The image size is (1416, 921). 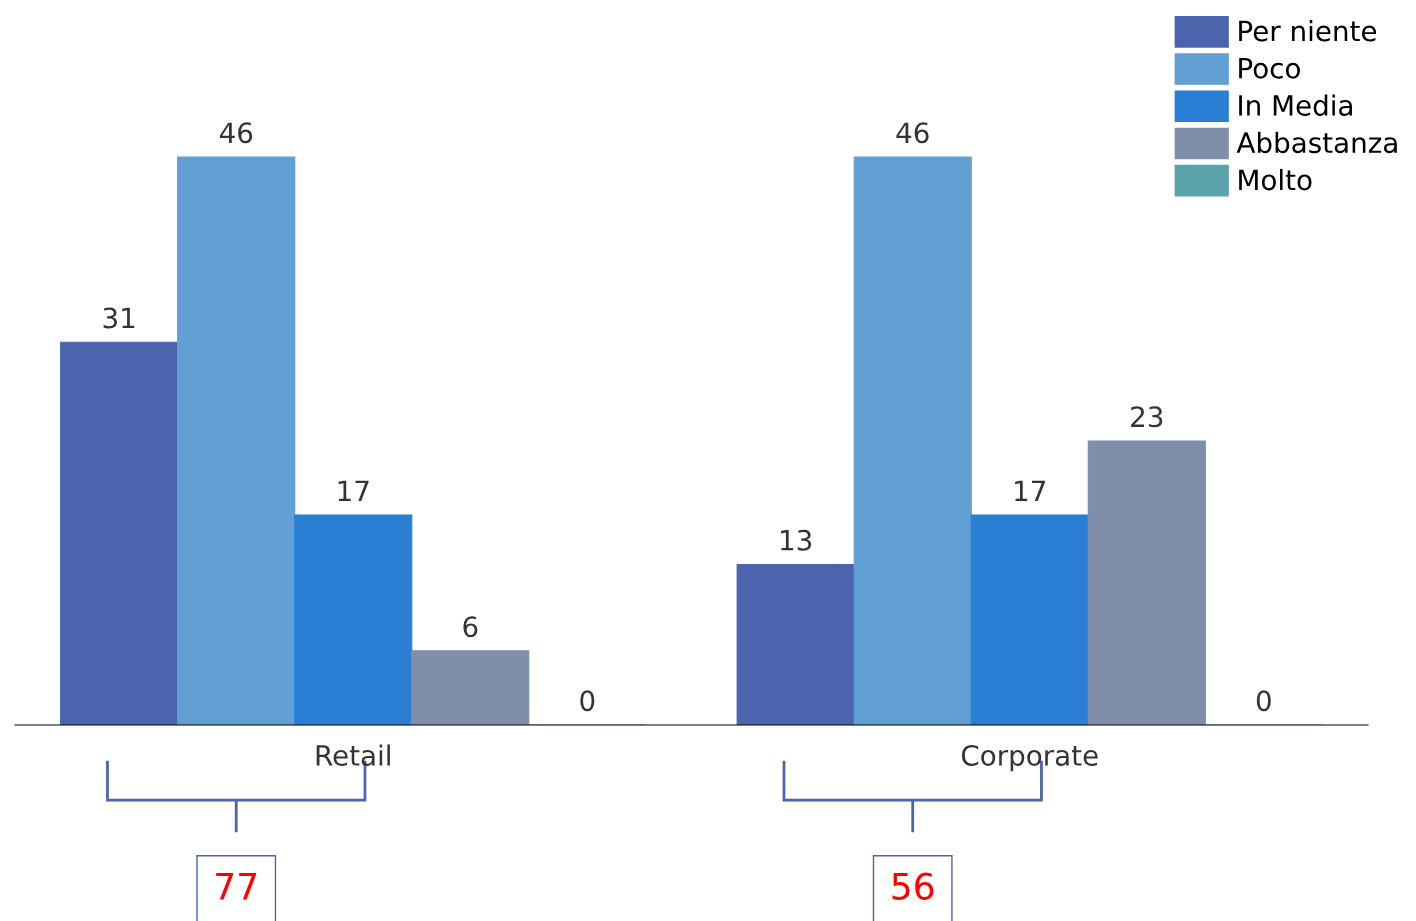 What do you see at coordinates (1269, 68) in the screenshot?
I see `legend-label: Poco` at bounding box center [1269, 68].